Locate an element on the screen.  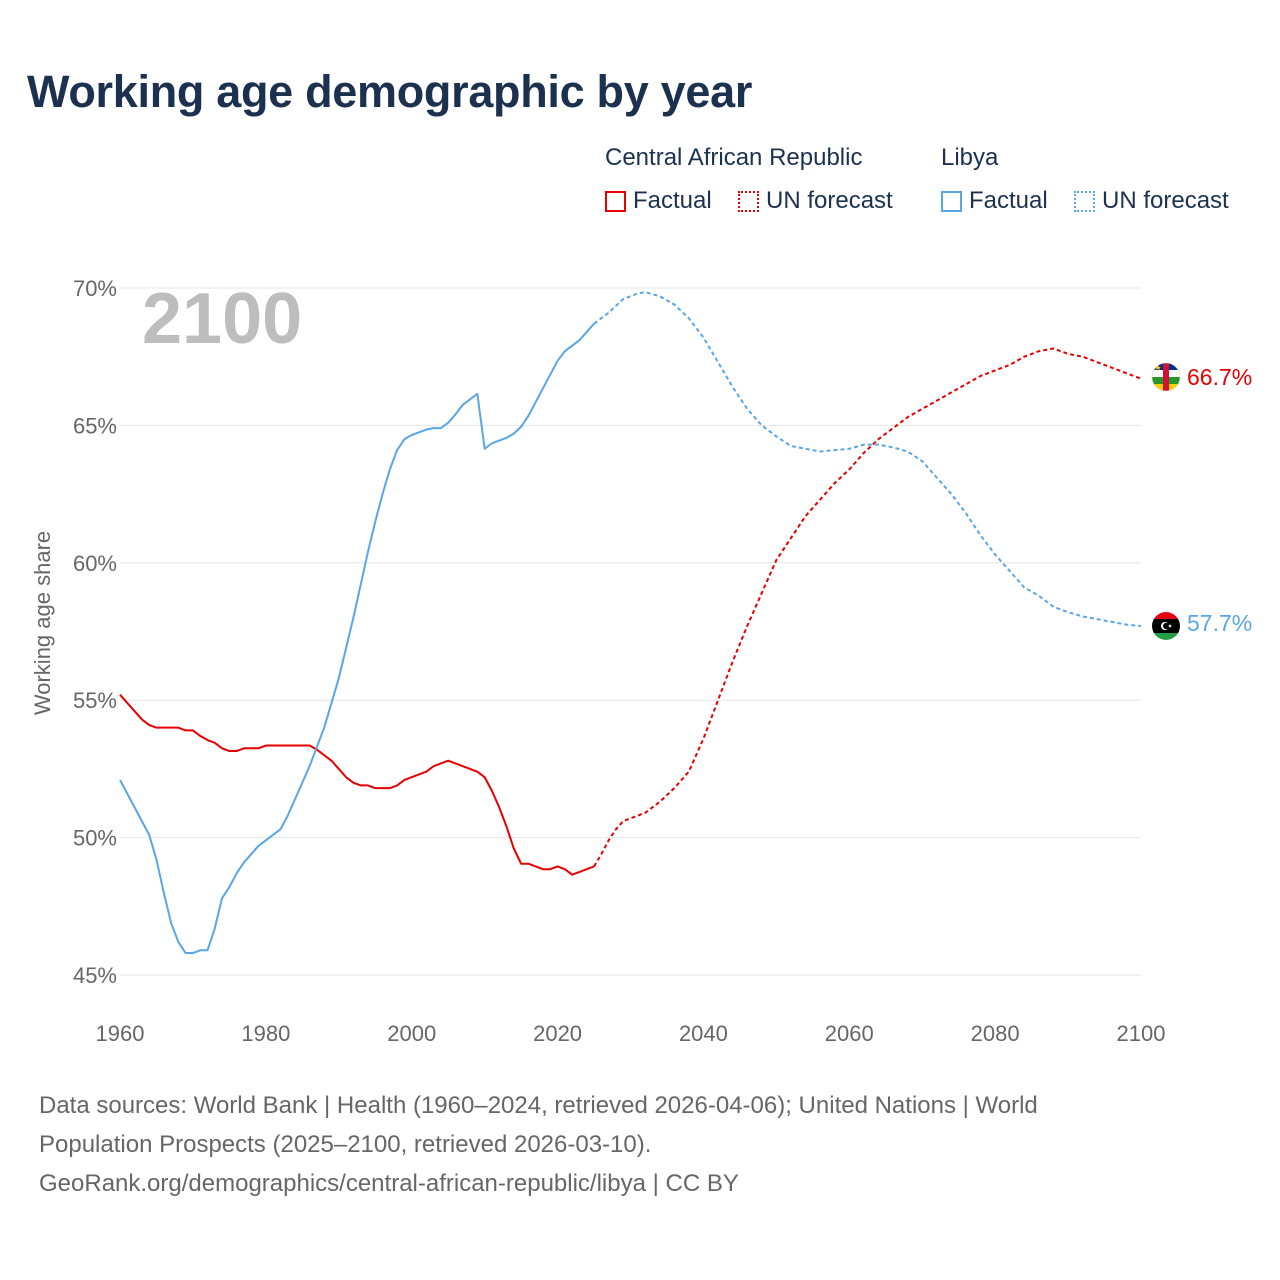
y-tick-label: 45% is located at coordinates (95, 975).